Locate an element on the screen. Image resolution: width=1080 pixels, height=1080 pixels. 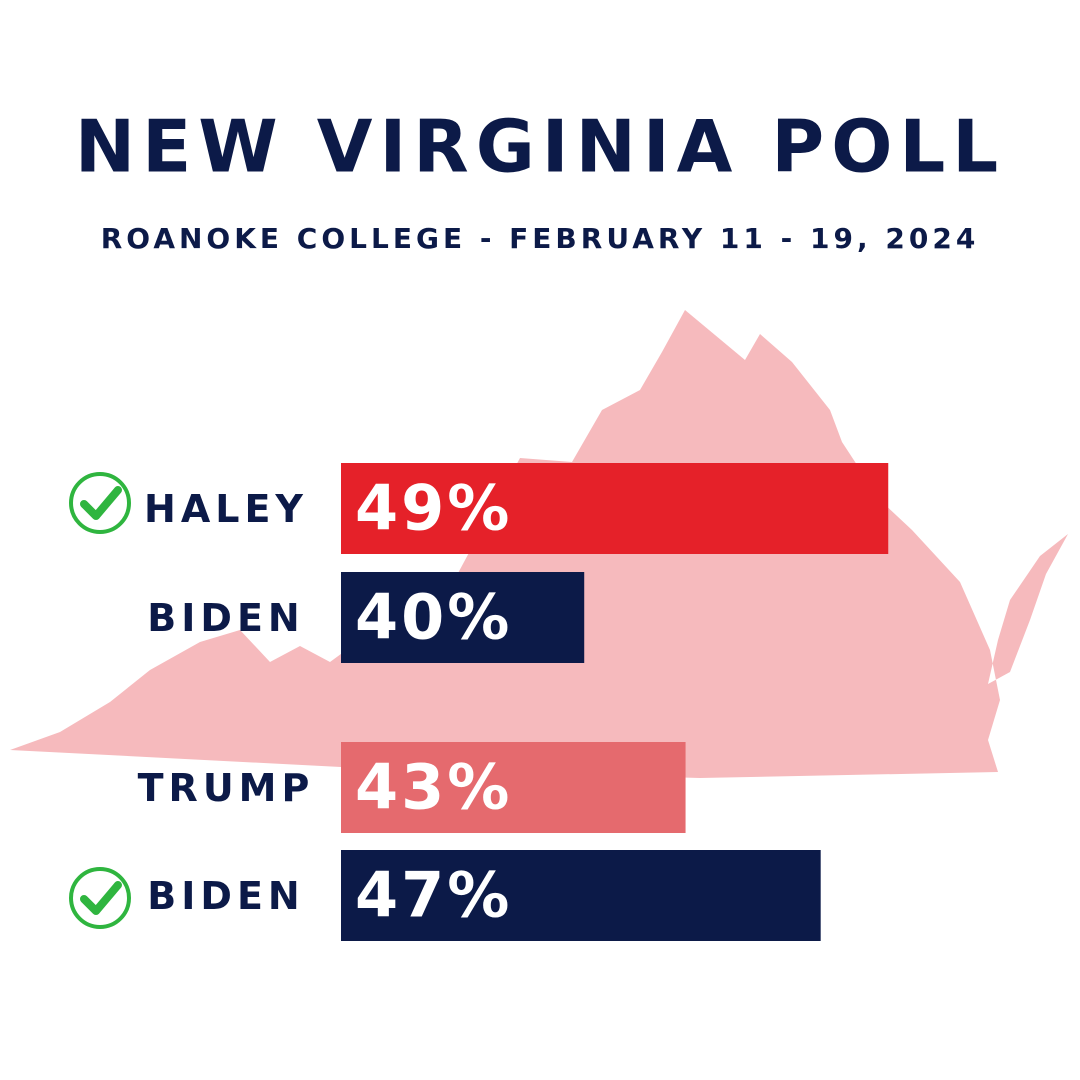
value-label: 47% is located at coordinates (433, 895).